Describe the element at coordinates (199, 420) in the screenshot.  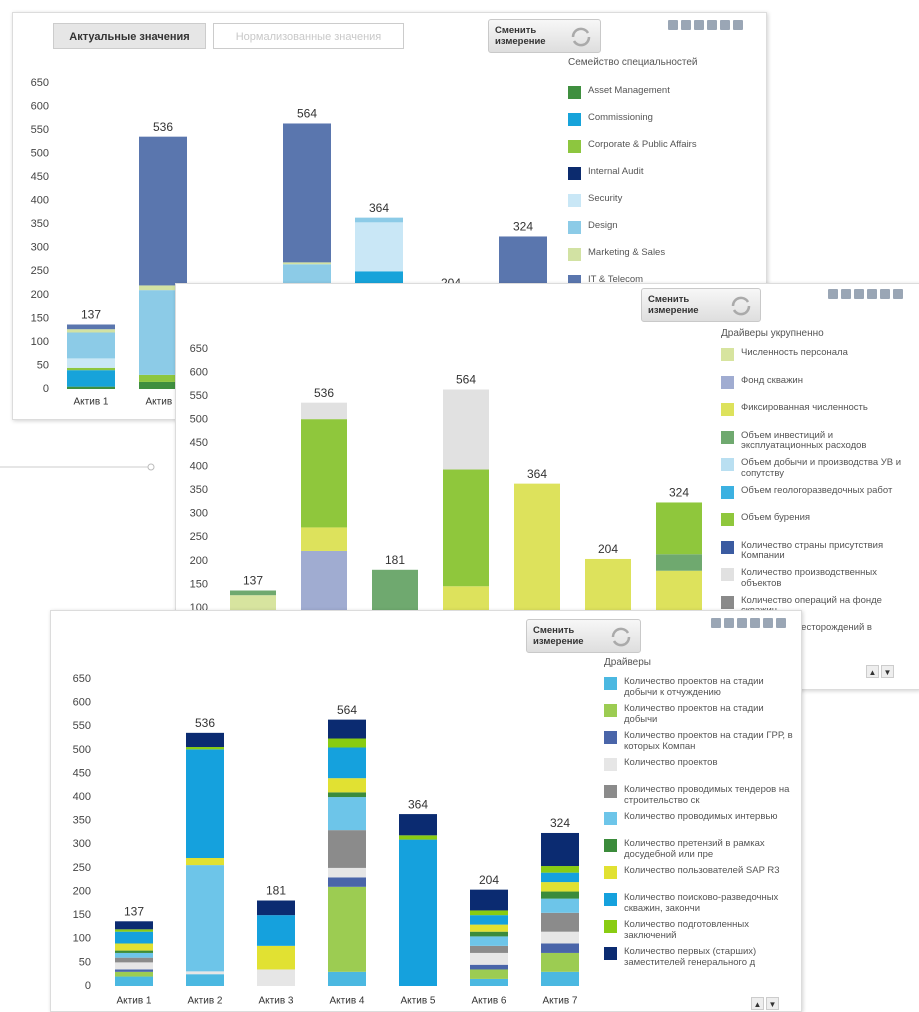
I see `y-tick-label: 500` at that location.